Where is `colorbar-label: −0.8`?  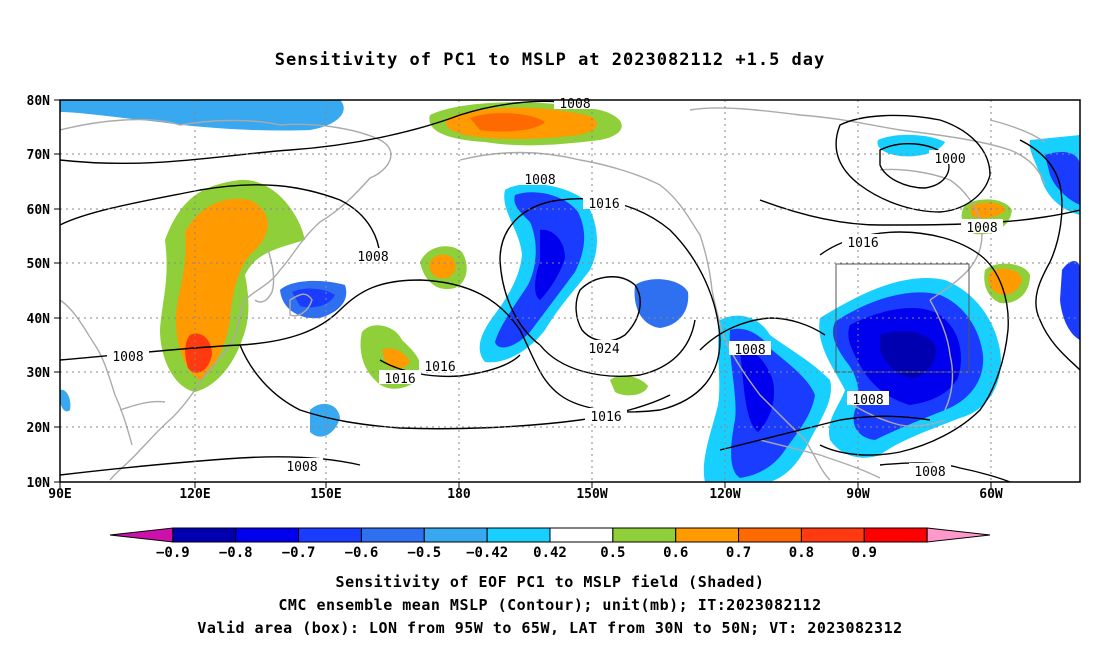
colorbar-label: −0.8 is located at coordinates (236, 553).